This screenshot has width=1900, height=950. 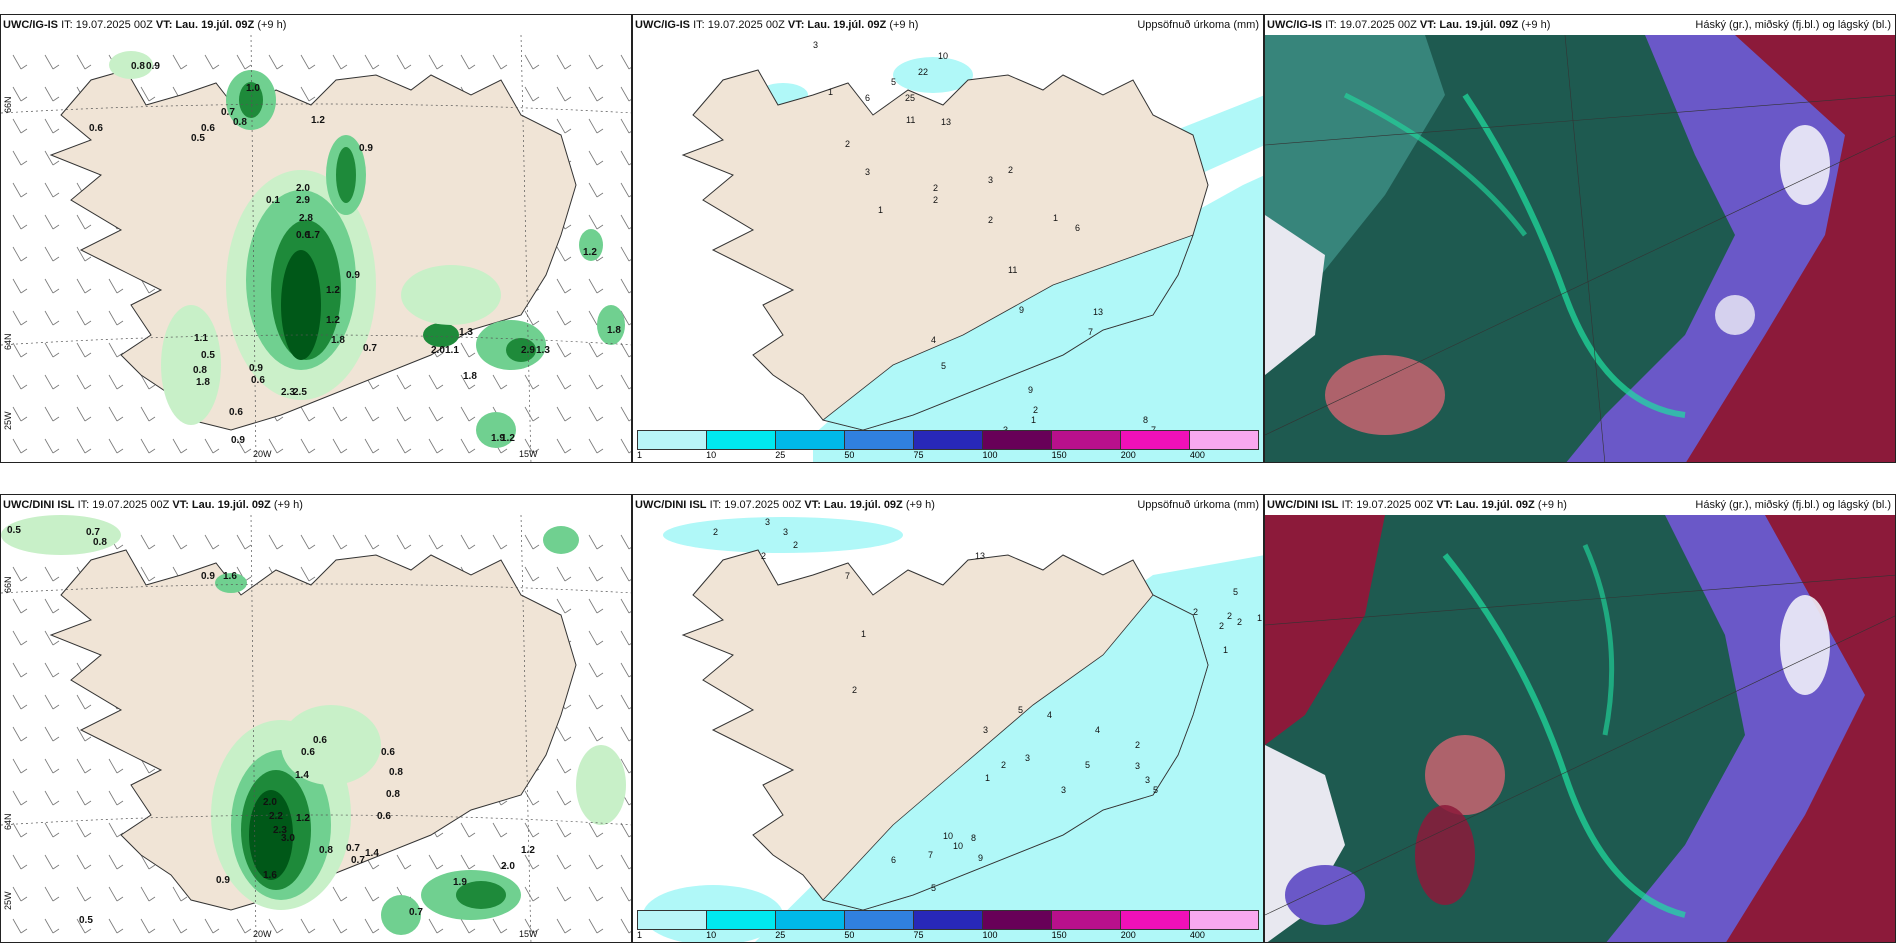 What do you see at coordinates (230, 576) in the screenshot?
I see `value-label: 1.6` at bounding box center [230, 576].